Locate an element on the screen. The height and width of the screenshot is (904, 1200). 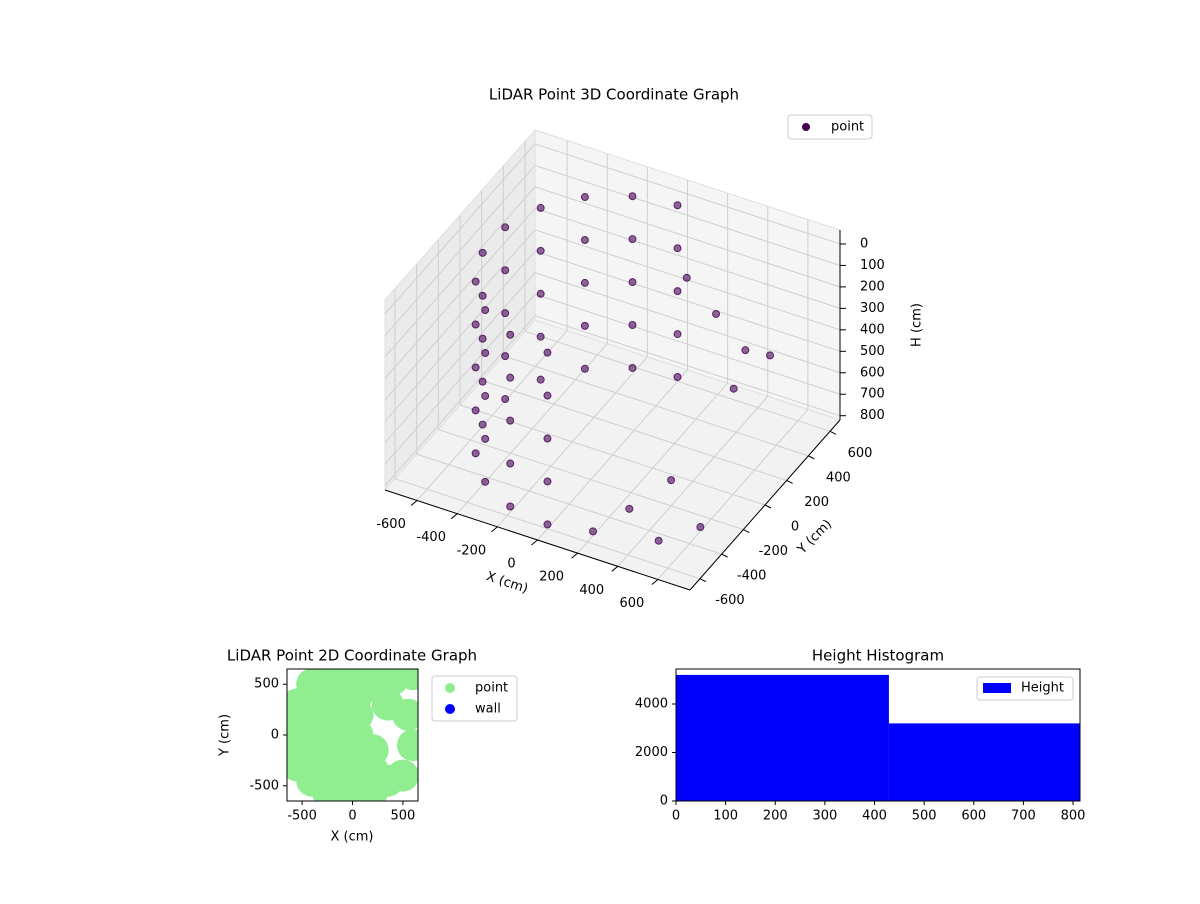
y-axis-label: Y (cm) is located at coordinates (814, 537).